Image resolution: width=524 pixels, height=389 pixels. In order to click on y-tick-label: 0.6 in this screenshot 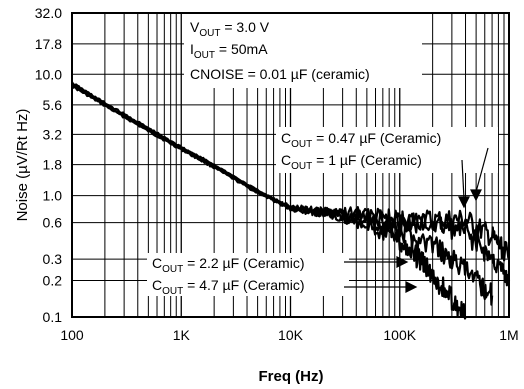, I will do `click(53, 223)`.